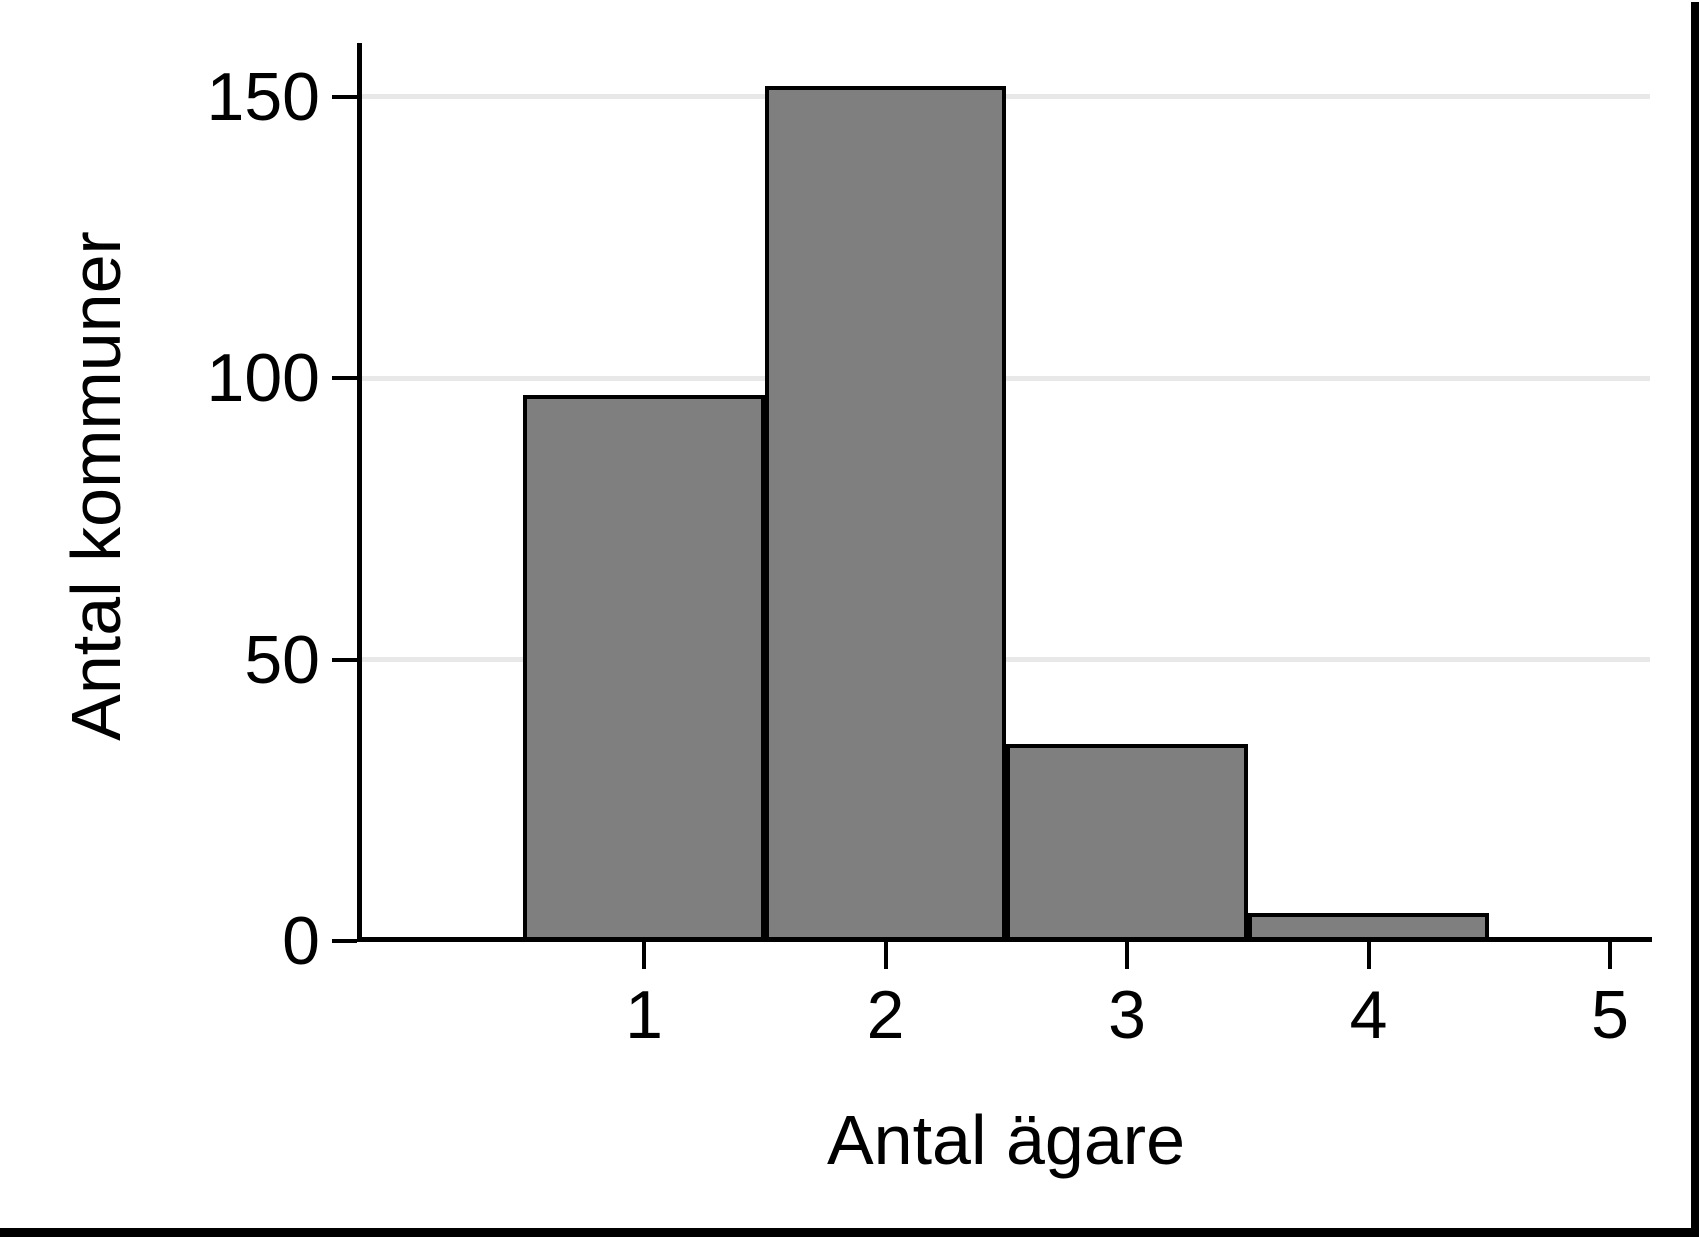 This screenshot has width=1699, height=1237. I want to click on x-tick-label: 3, so click(1127, 1015).